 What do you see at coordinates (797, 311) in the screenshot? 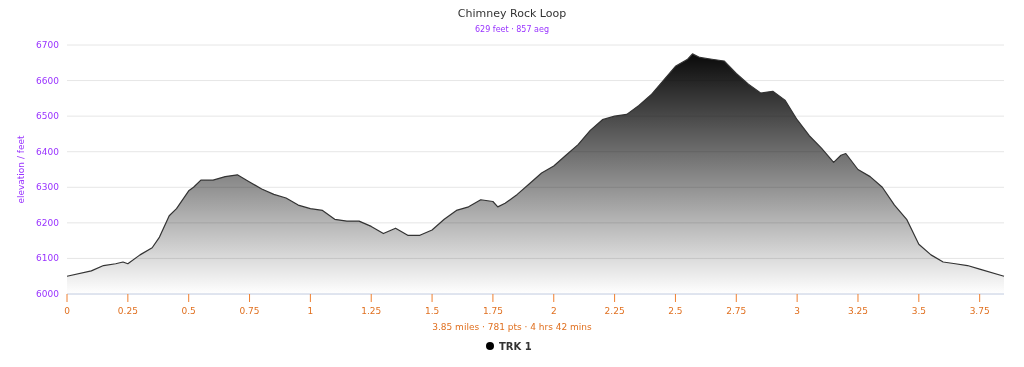
I see `x-tick-label: 3` at bounding box center [797, 311].